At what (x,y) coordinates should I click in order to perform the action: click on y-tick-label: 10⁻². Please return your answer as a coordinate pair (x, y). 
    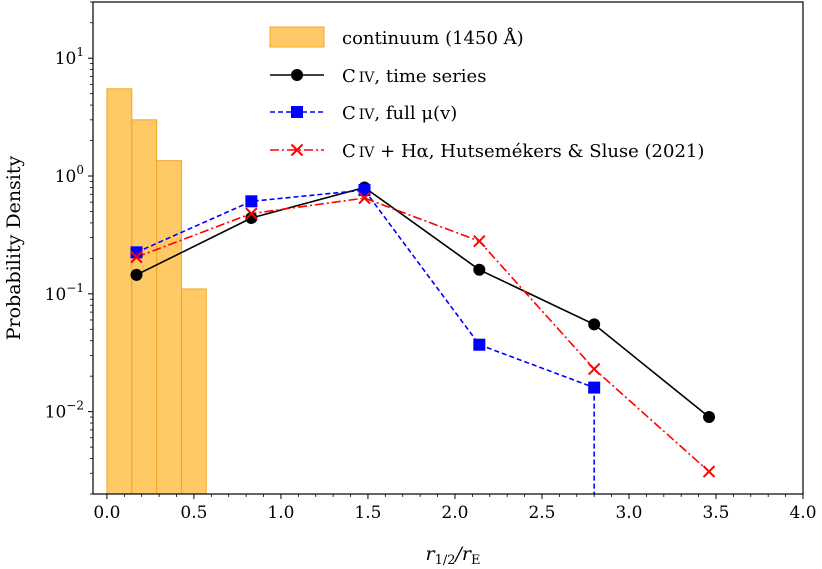
    Looking at the image, I should click on (64, 411).